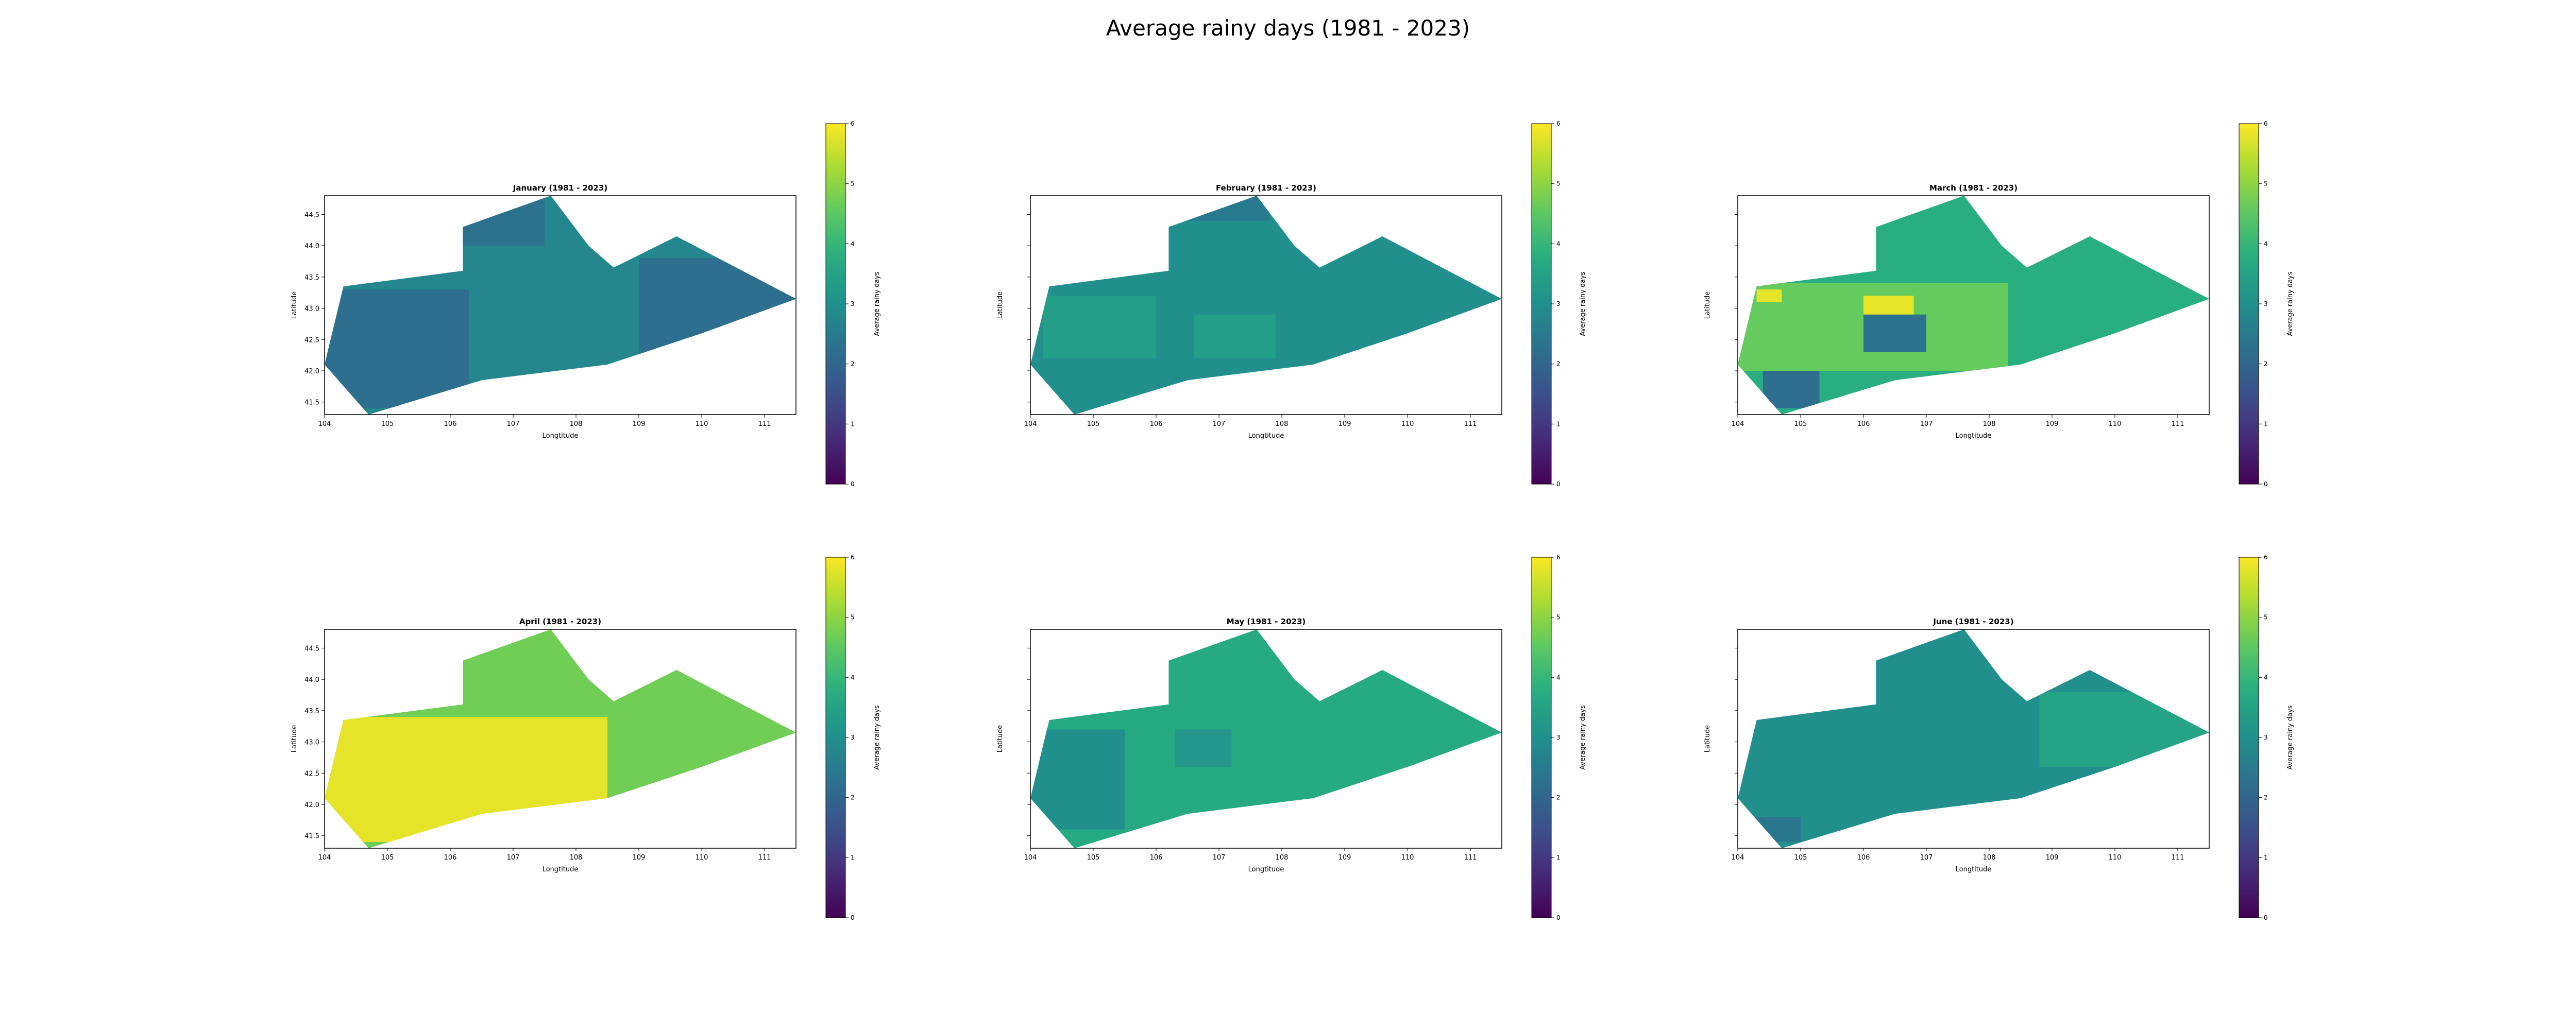  Describe the element at coordinates (1288, 28) in the screenshot. I see `figure-title: Average rainy days (1981 - 2023)` at that location.